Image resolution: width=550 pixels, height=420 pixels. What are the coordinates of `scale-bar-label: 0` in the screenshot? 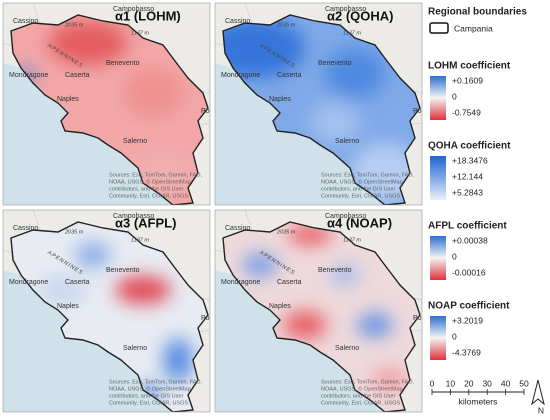 It's located at (432, 383).